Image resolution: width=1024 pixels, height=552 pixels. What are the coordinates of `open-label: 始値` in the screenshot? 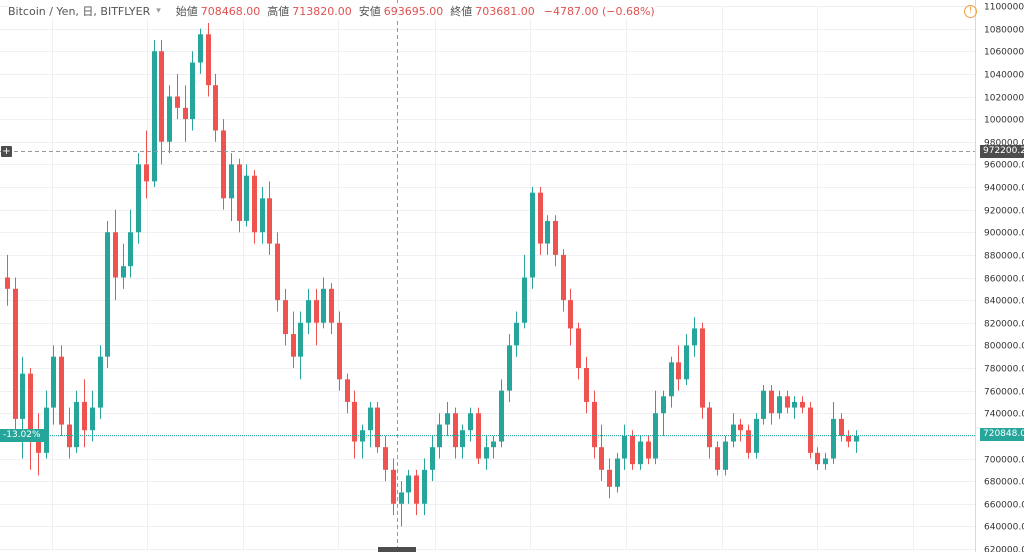 It's located at (186, 11).